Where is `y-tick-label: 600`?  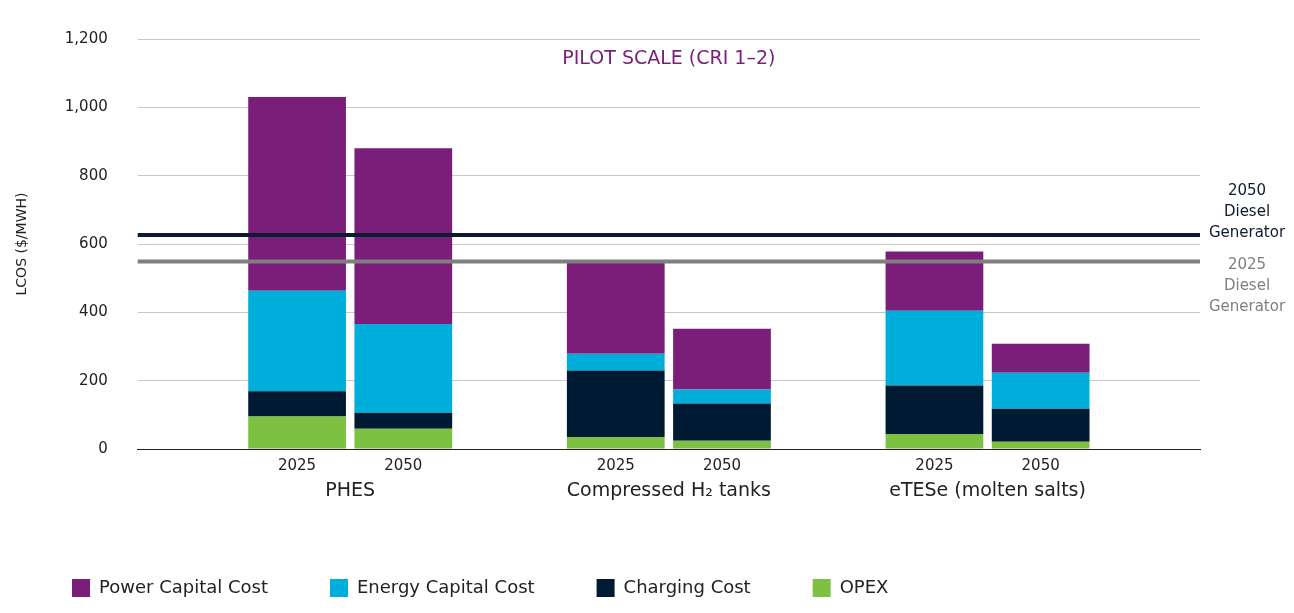
y-tick-label: 600 is located at coordinates (93, 242).